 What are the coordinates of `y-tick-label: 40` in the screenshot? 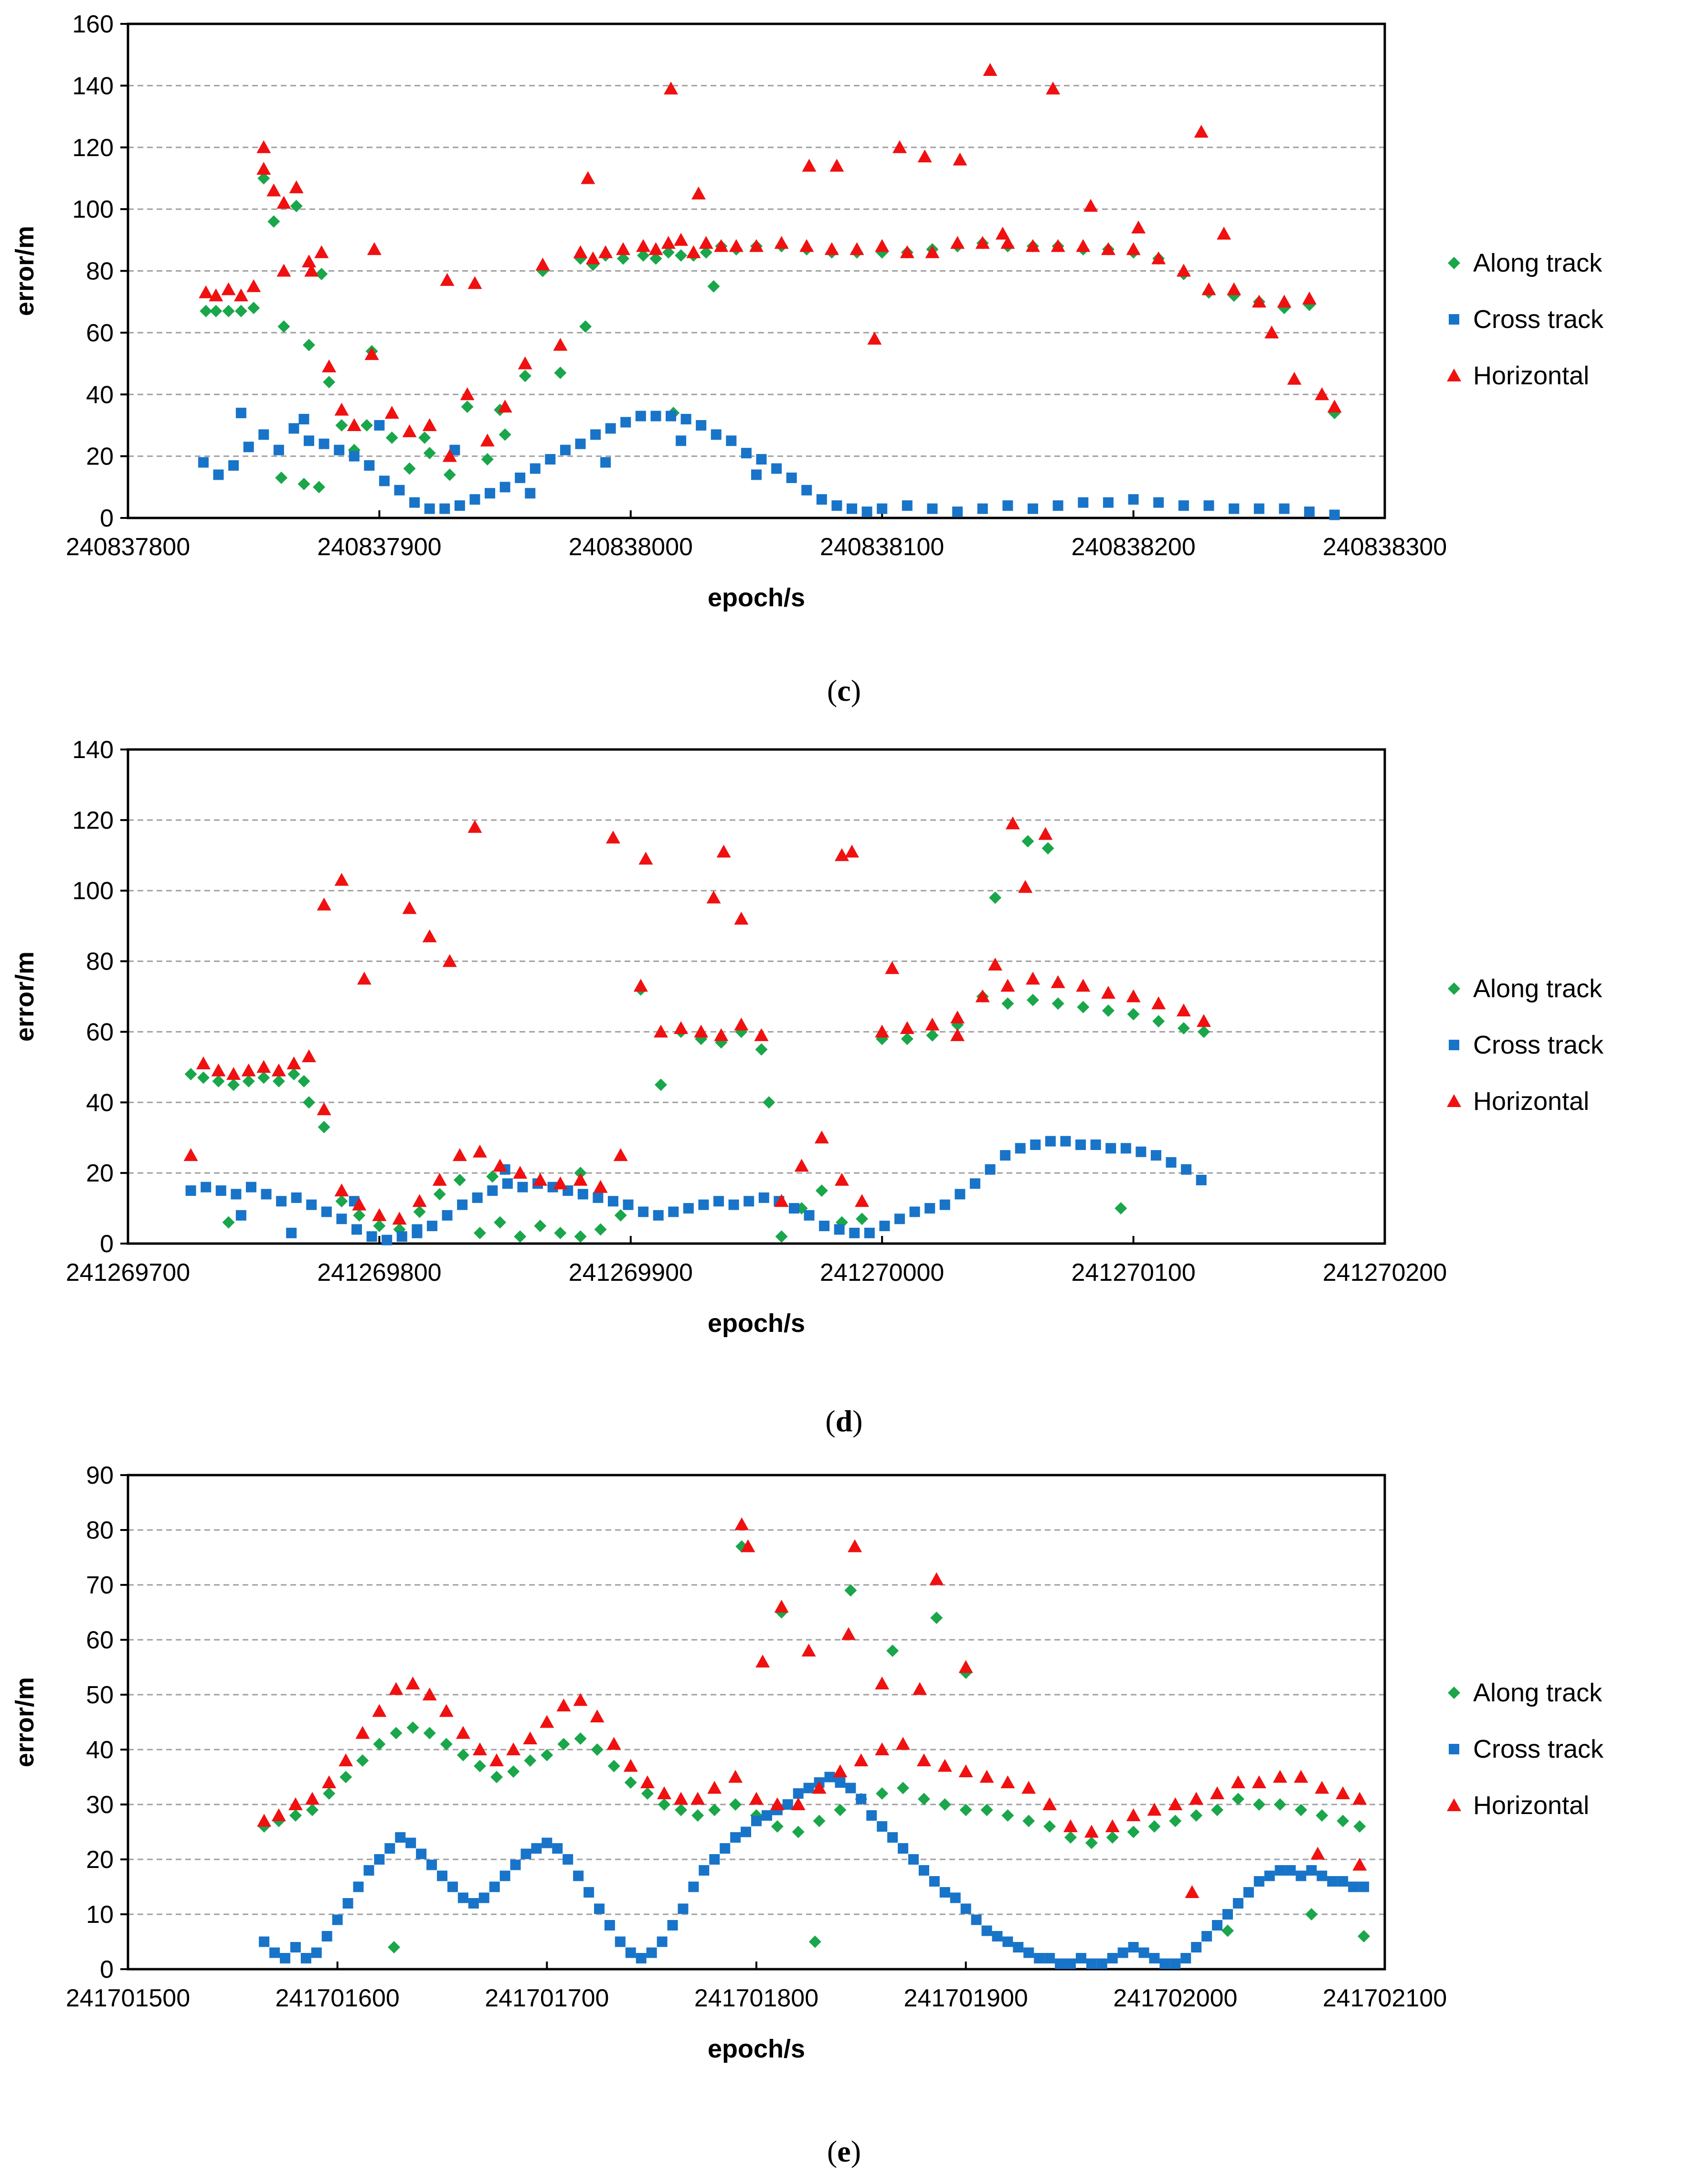 It's located at (100, 1750).